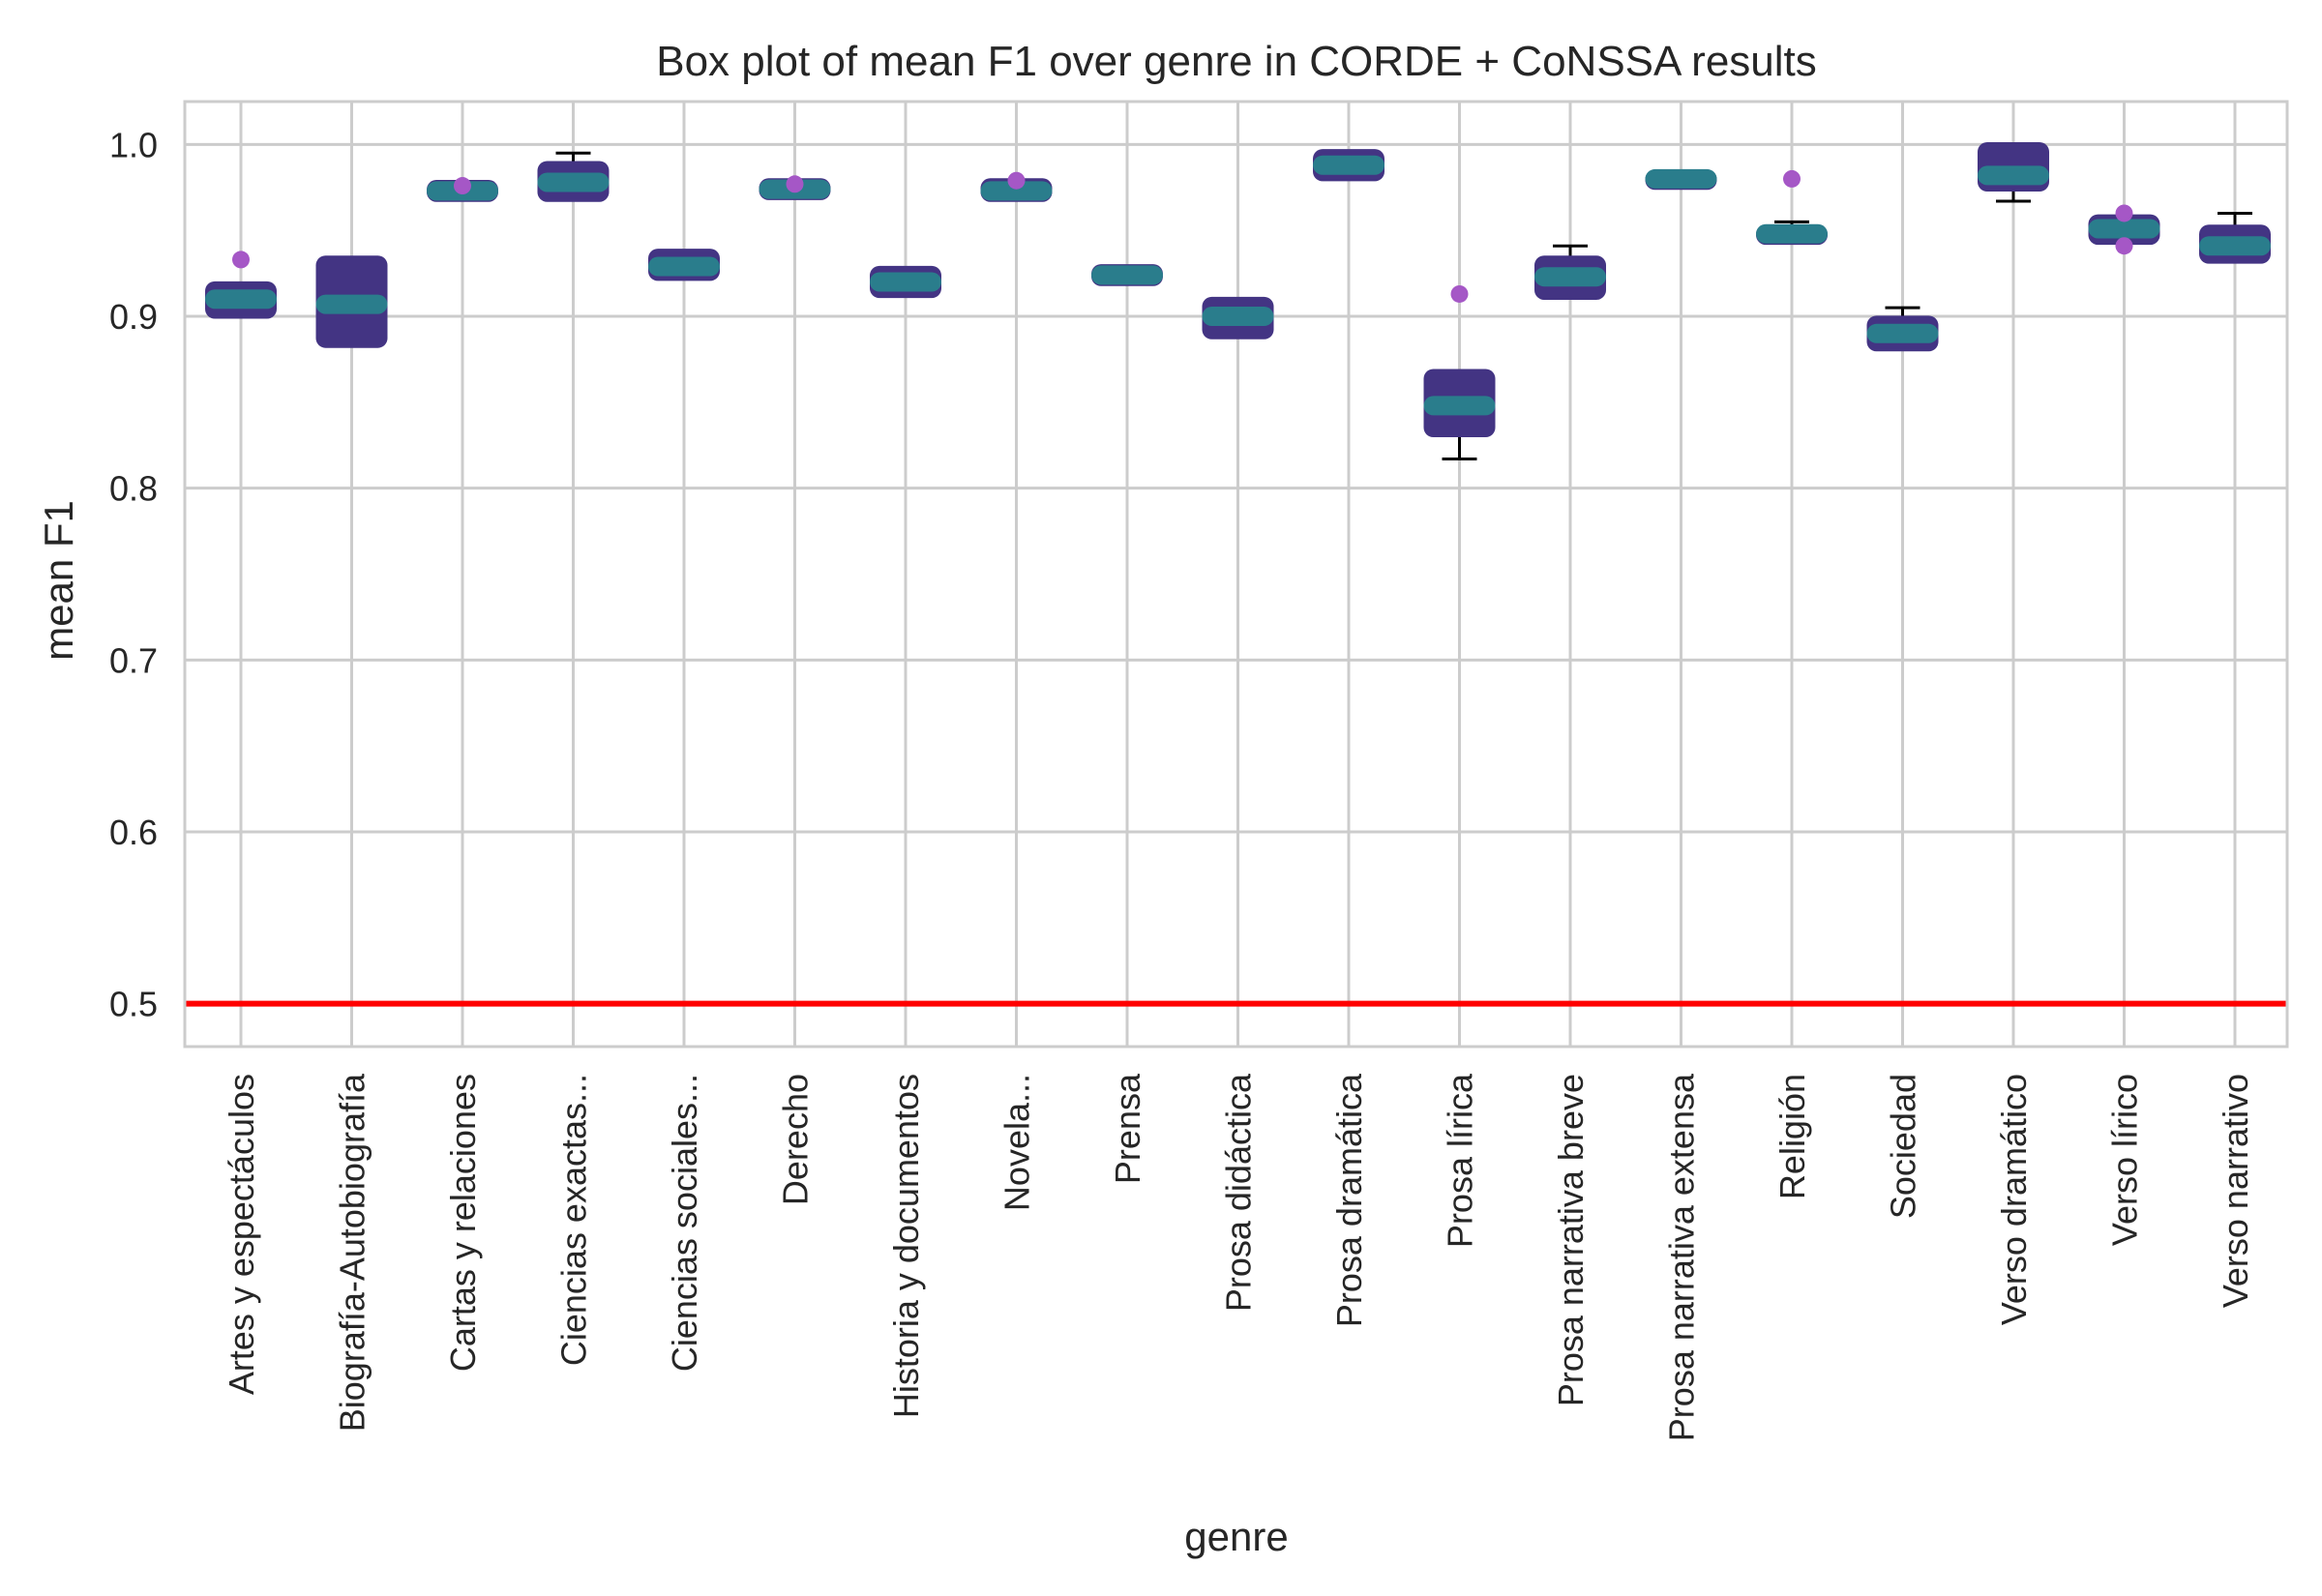  Describe the element at coordinates (352, 1252) in the screenshot. I see `x-tick-label: Biografía-Autobiografía` at that location.